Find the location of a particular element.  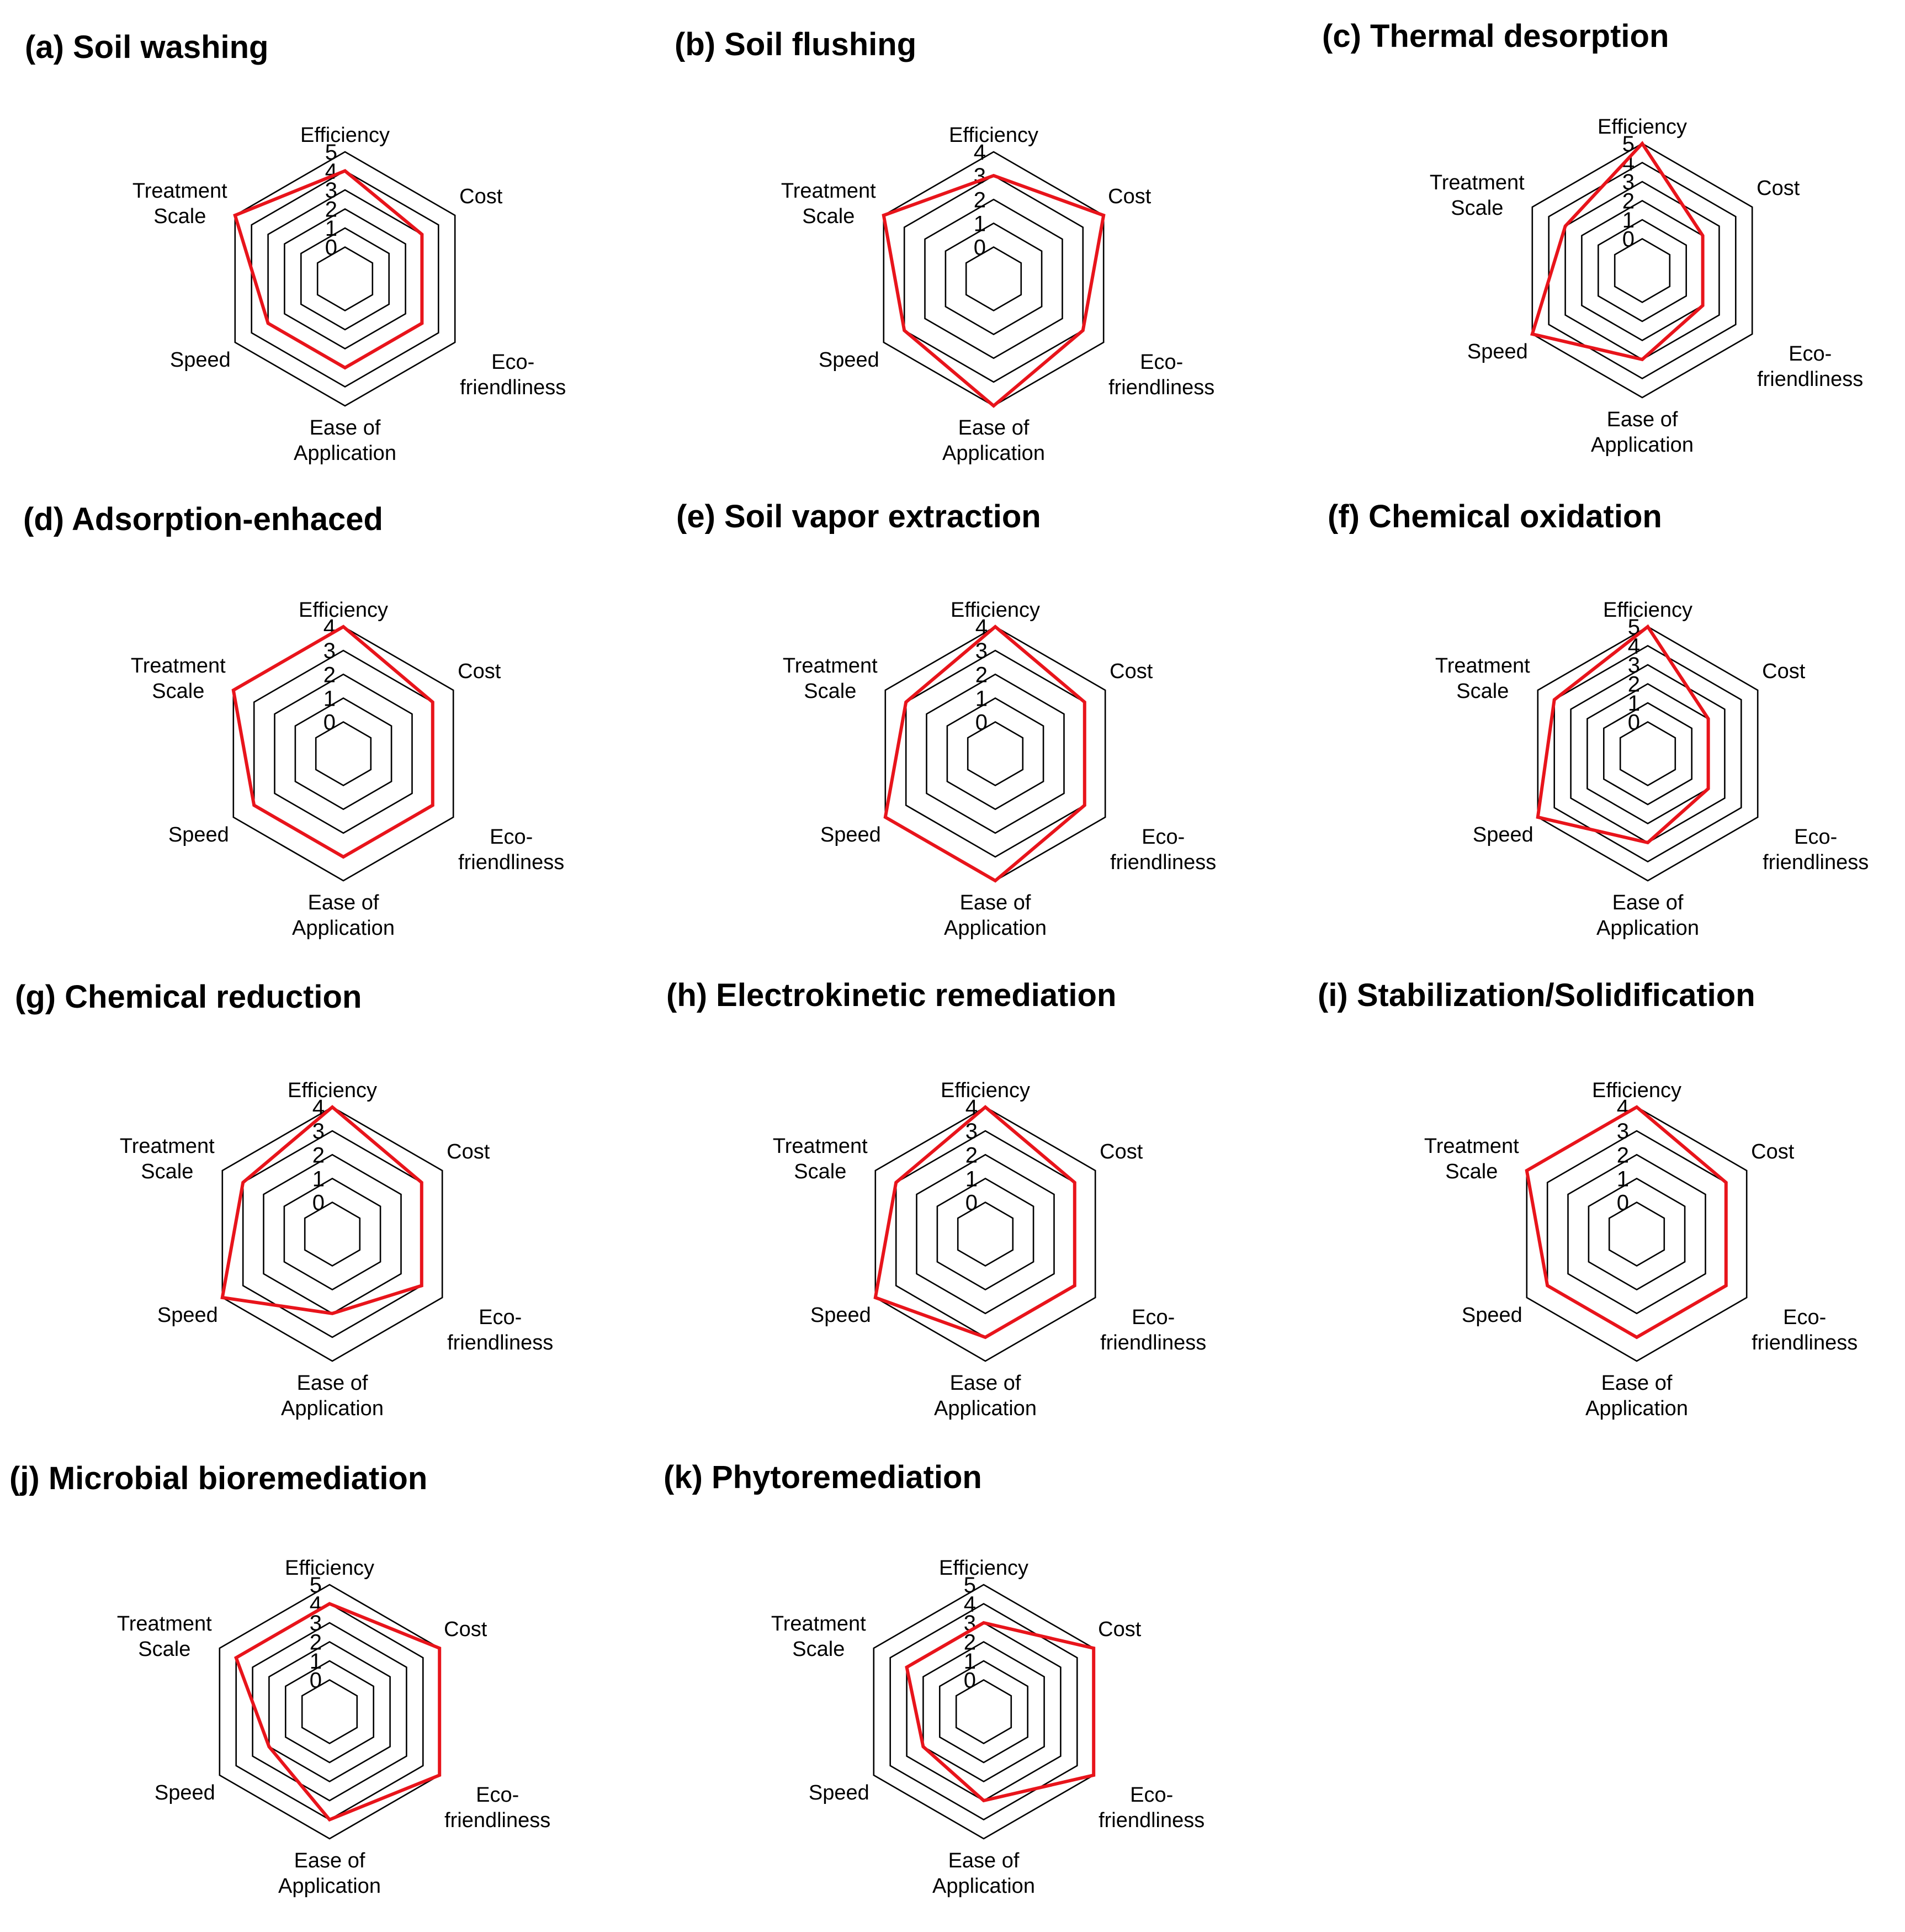

chart-title: (a) Soil washing is located at coordinates (147, 47).